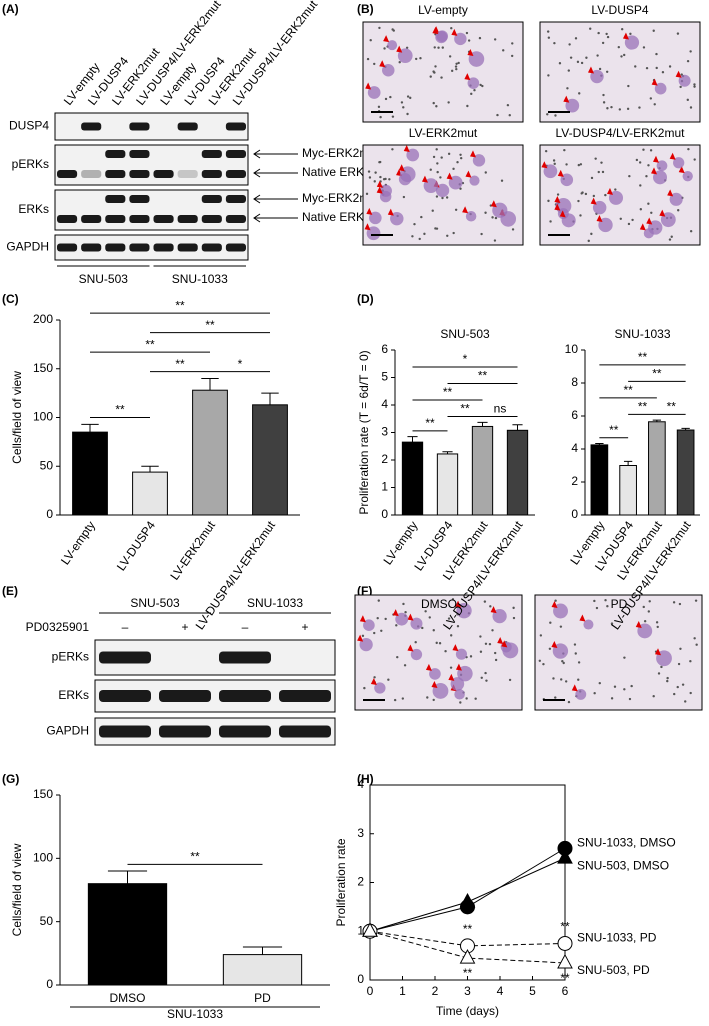 The height and width of the screenshot is (1026, 709). Describe the element at coordinates (10, 779) in the screenshot. I see `panel-letter: (G)` at that location.